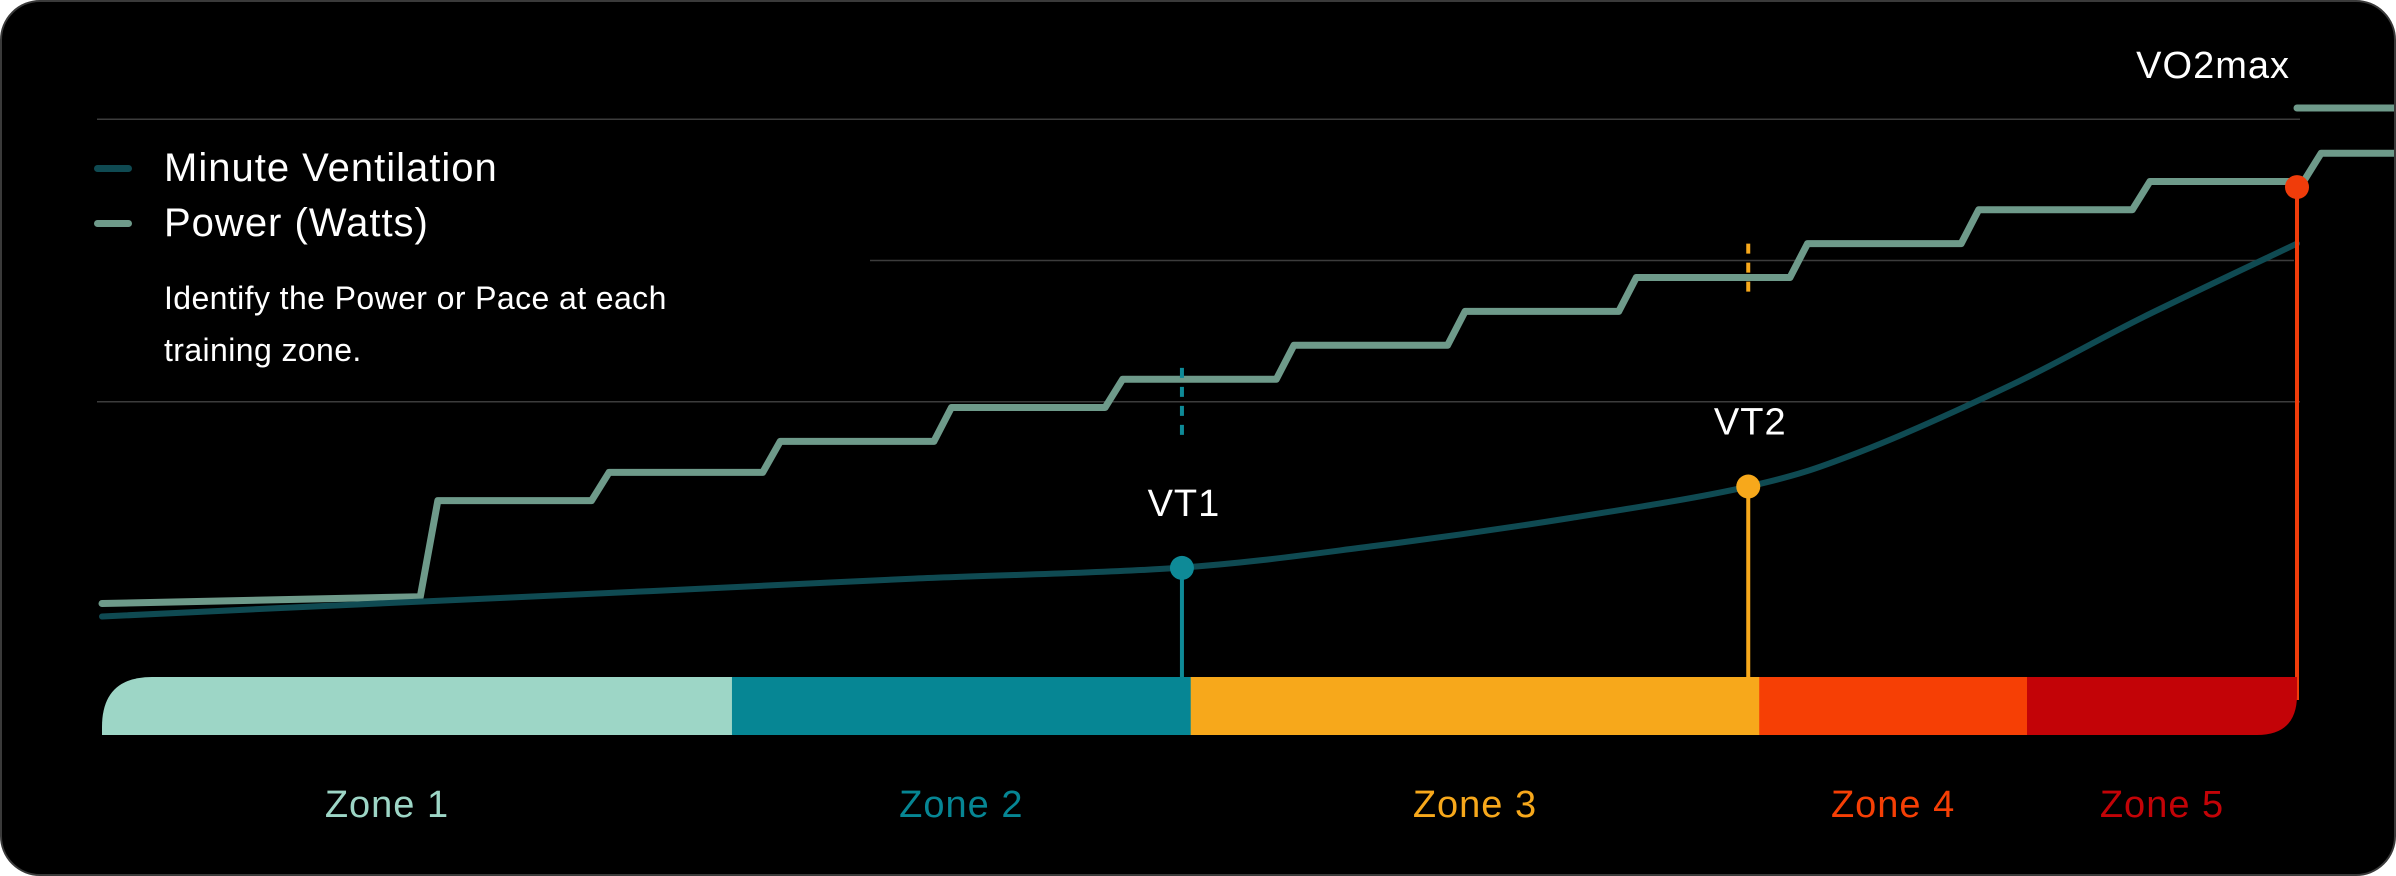  What do you see at coordinates (1893, 805) in the screenshot?
I see `zone-label-zone-4: Zone 4` at bounding box center [1893, 805].